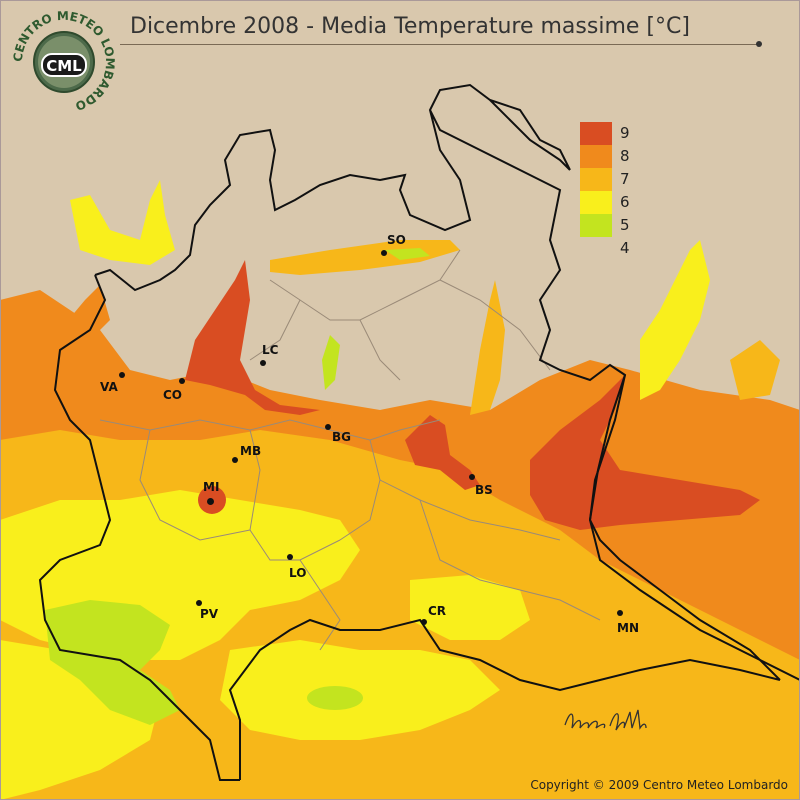 This screenshot has height=800, width=800. What do you see at coordinates (645, 452) in the screenshot?
I see `zone-9-garda` at bounding box center [645, 452].